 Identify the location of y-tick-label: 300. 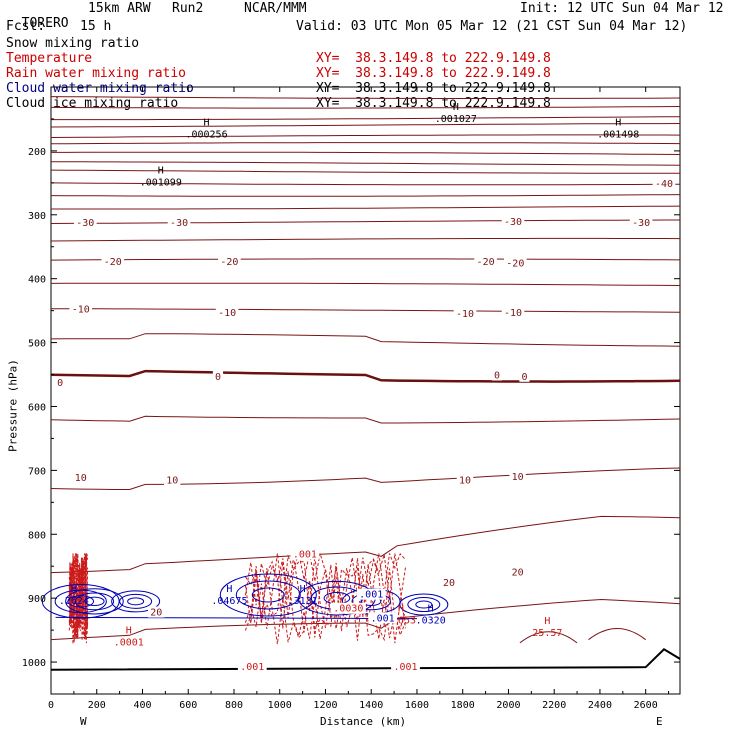
(37, 216).